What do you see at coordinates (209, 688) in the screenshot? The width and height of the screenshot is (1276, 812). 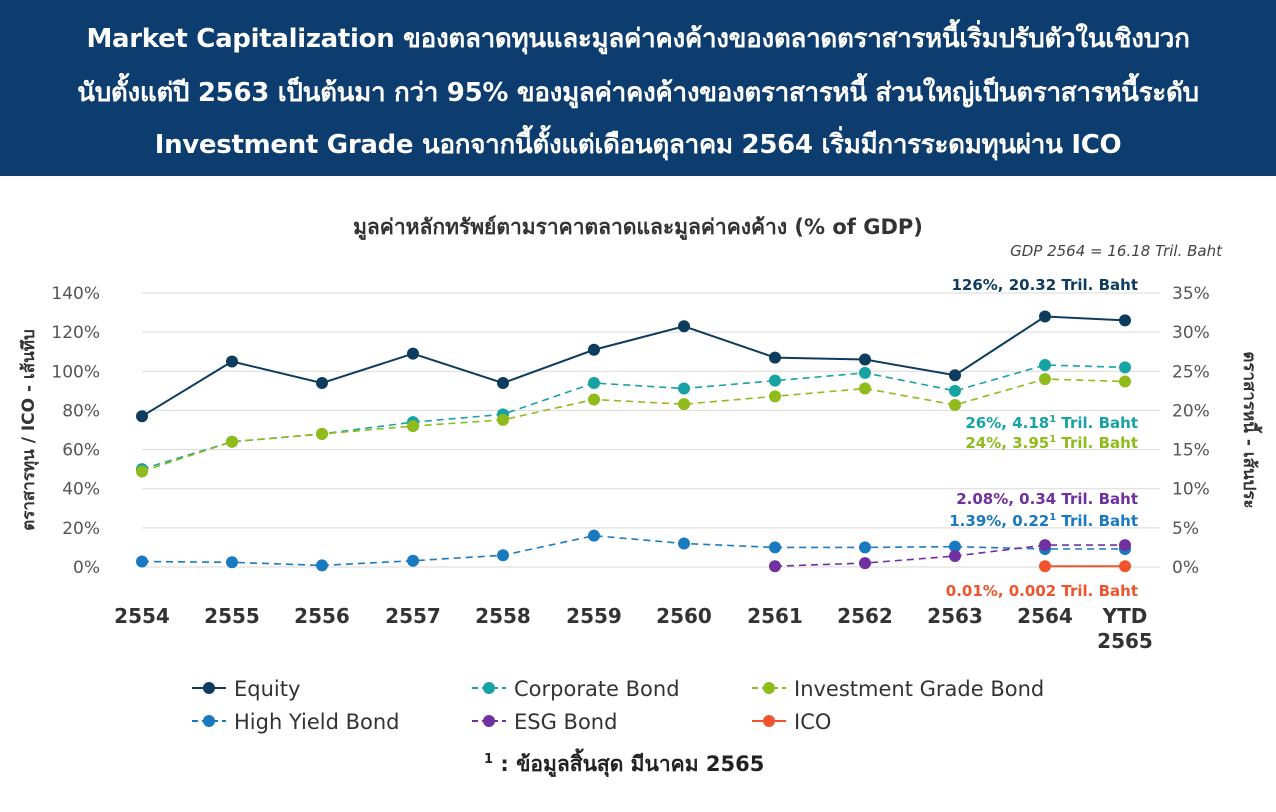 I see `legend-marker-equity` at bounding box center [209, 688].